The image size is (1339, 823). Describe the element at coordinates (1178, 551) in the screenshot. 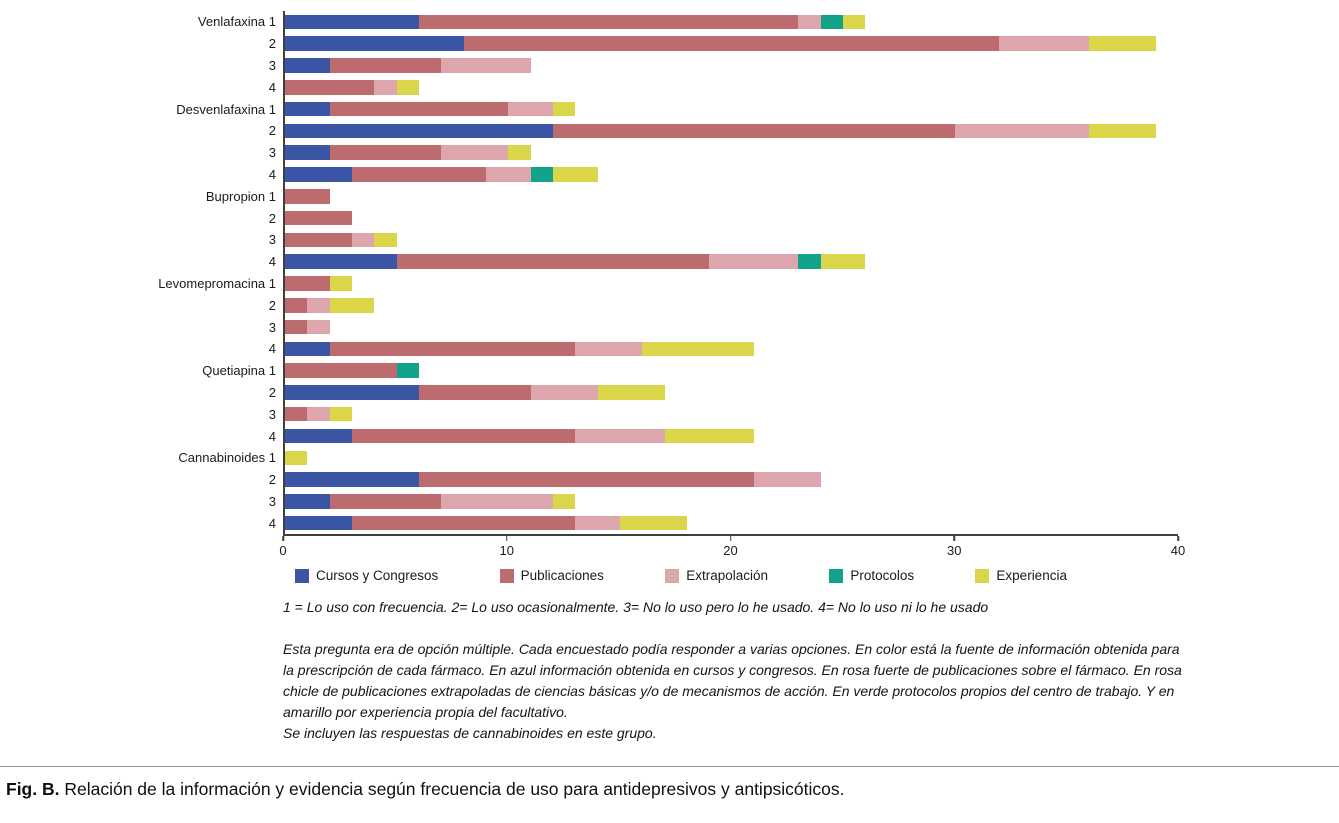

I see `x-tick-label: 40` at that location.